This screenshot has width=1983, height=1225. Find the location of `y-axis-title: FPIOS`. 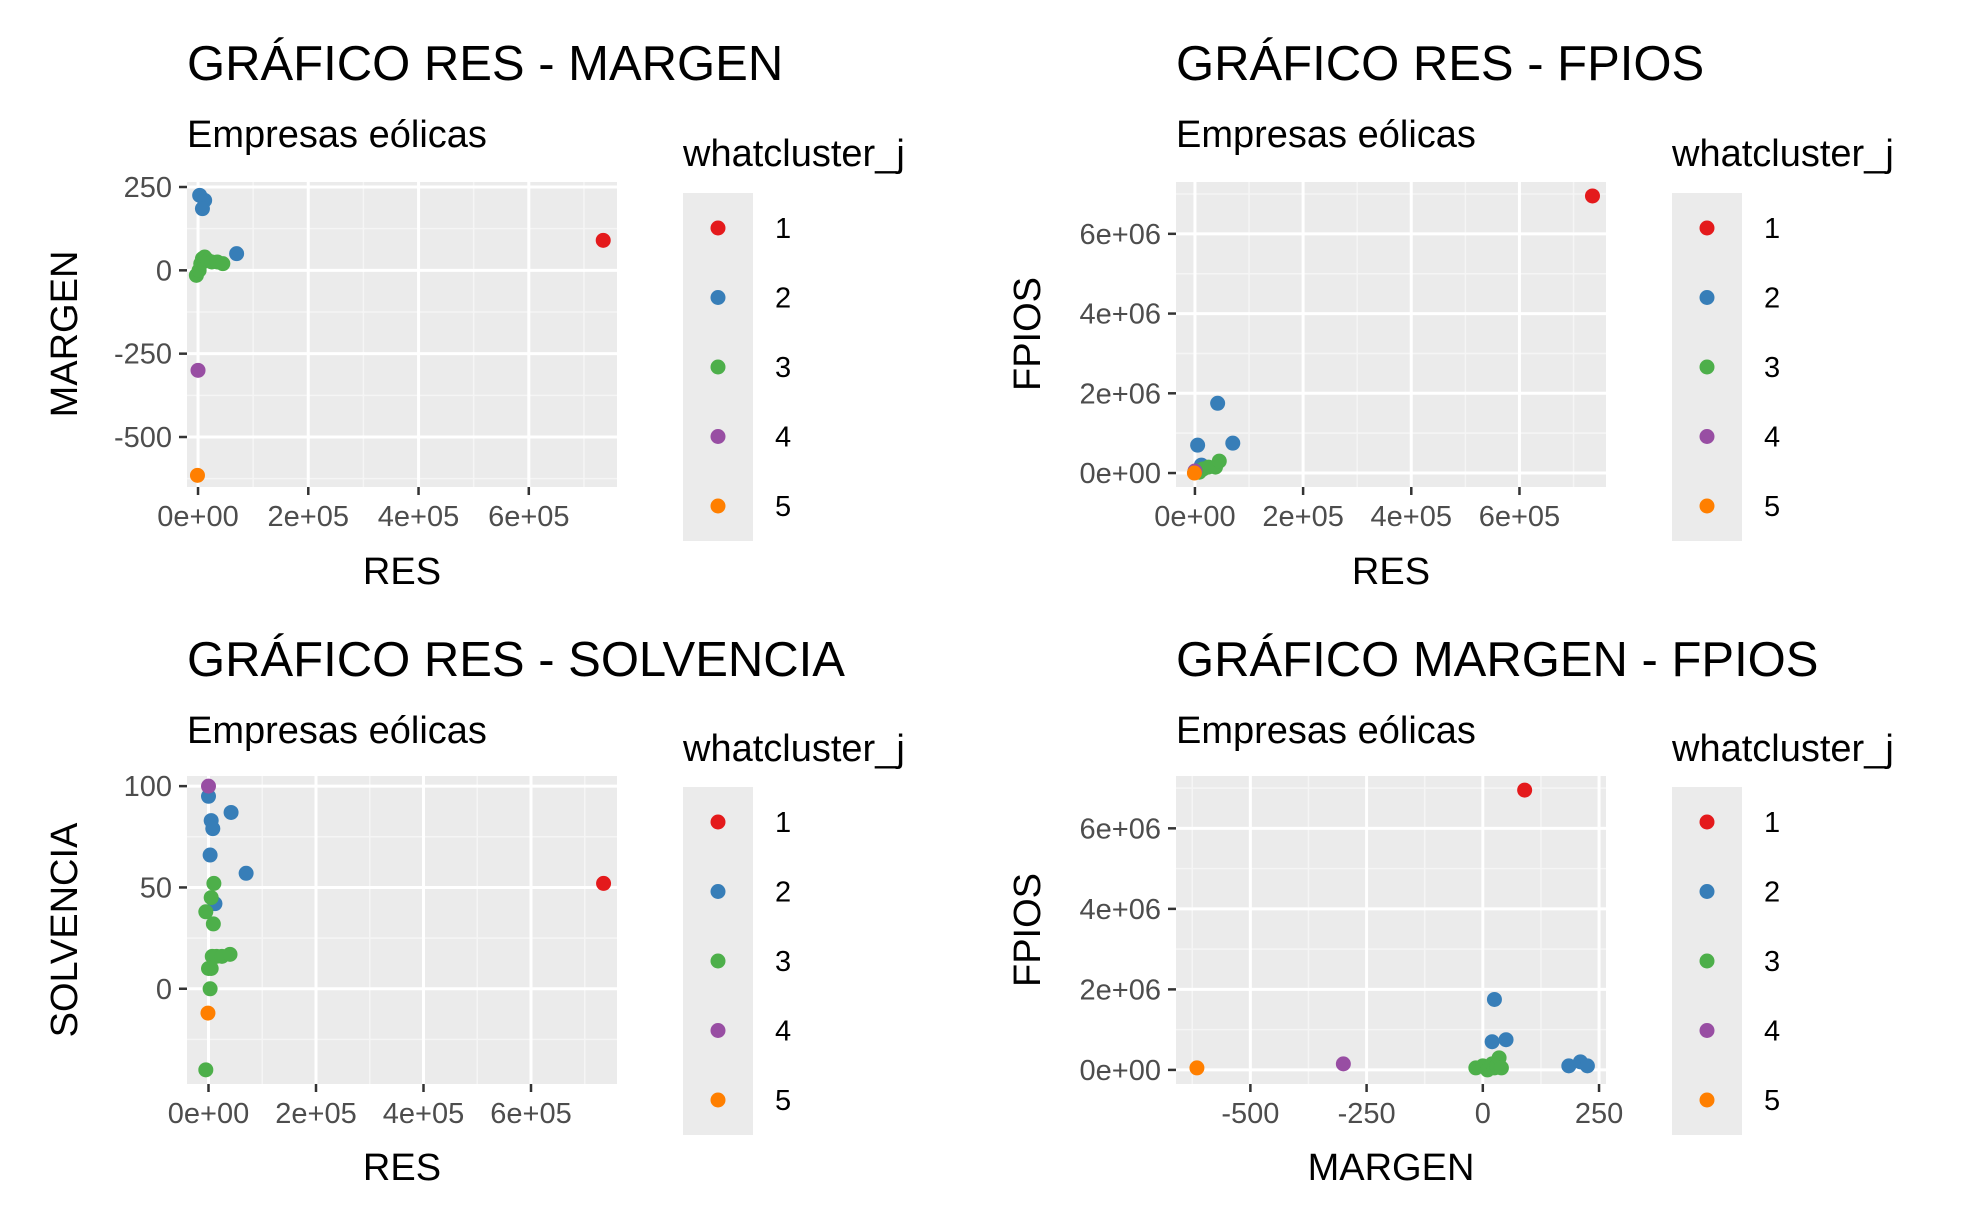

y-axis-title: FPIOS is located at coordinates (1028, 930).